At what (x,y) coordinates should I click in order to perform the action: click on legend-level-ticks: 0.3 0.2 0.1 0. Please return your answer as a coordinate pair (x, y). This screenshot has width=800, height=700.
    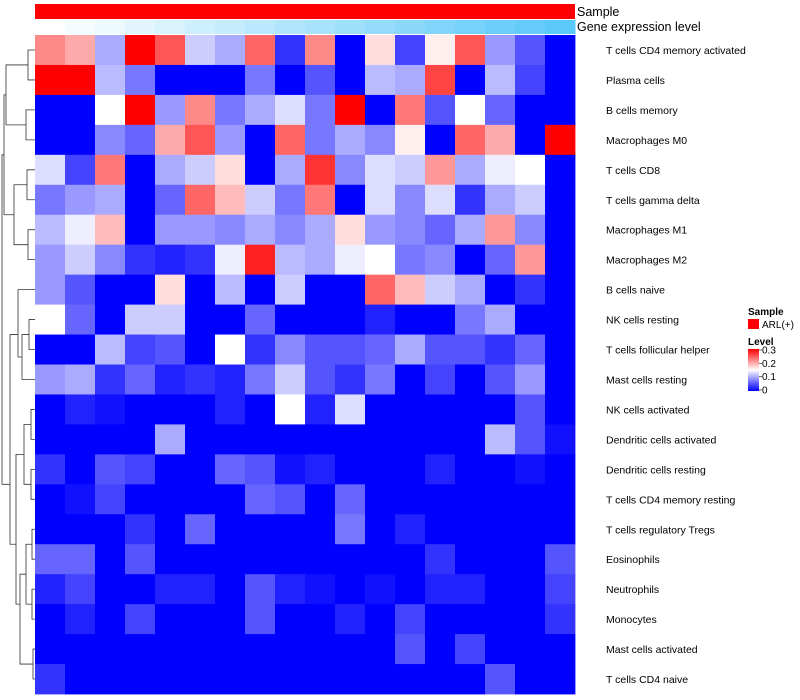
    Looking at the image, I should click on (767, 371).